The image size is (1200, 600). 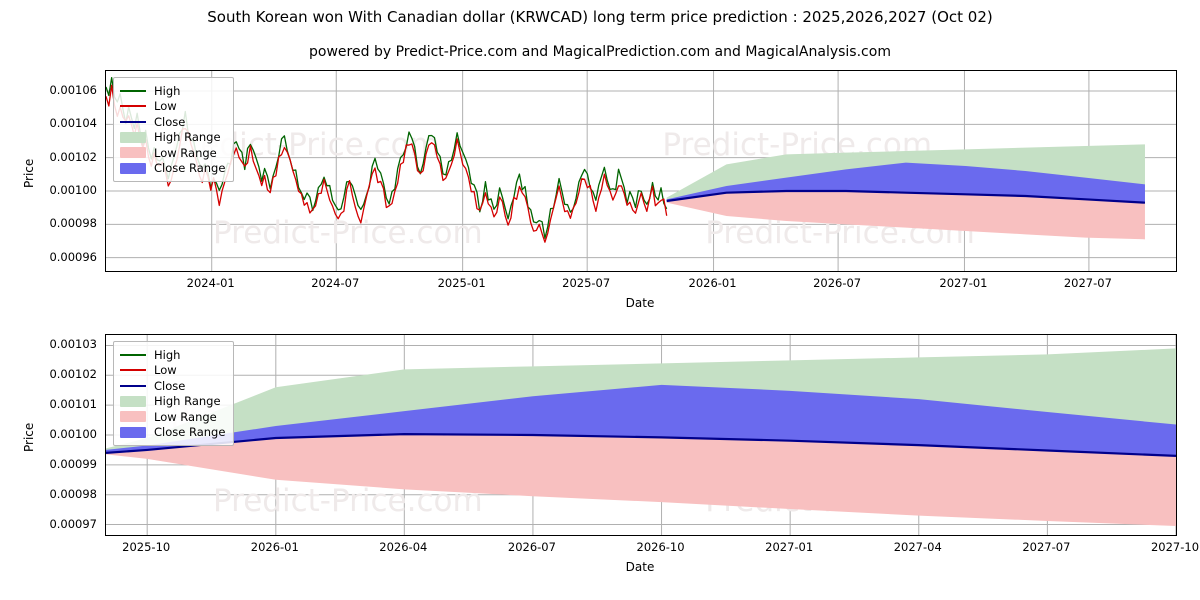 I want to click on x-tick-label: 2027-10, so click(x=1175, y=547).